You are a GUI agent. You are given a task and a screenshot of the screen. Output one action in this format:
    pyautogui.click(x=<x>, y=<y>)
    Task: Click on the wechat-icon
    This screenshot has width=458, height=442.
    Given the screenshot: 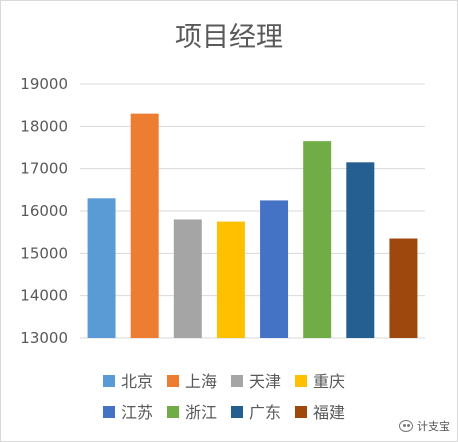 What is the action you would take?
    pyautogui.click(x=406, y=426)
    